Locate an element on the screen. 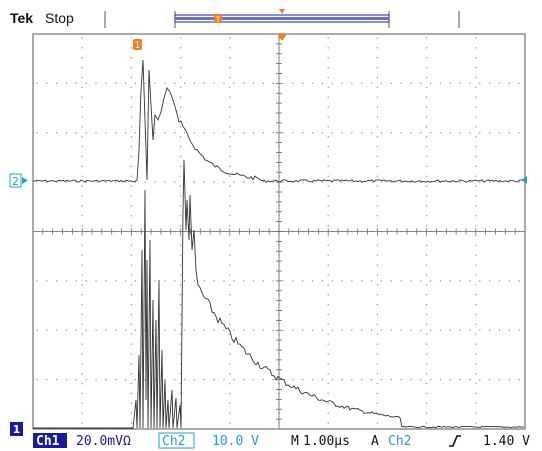 The image size is (542, 451). brand-label: Tek is located at coordinates (22, 18).